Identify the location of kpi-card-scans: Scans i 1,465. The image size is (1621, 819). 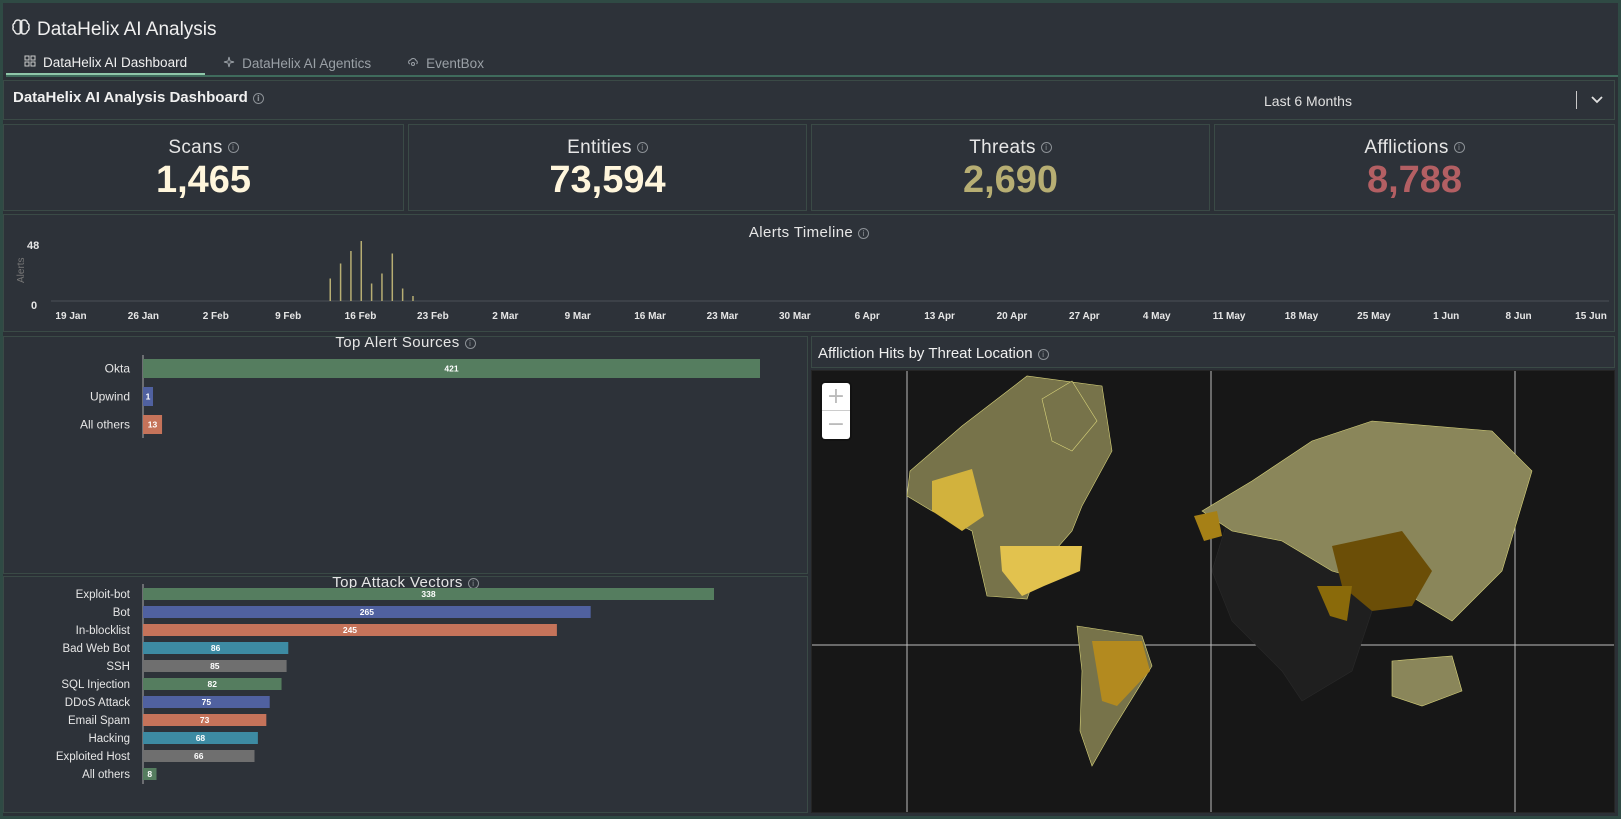
(203, 167).